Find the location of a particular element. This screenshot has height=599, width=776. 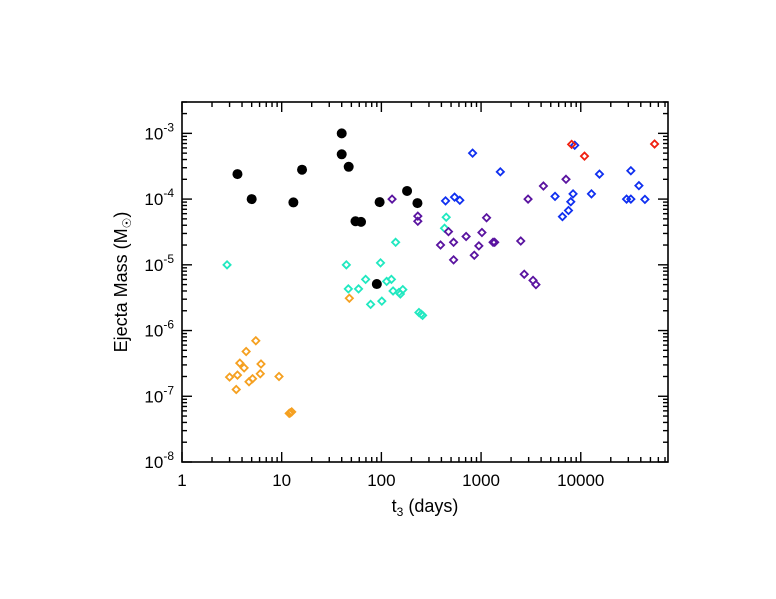

x-tick-label: 1 is located at coordinates (181, 480).